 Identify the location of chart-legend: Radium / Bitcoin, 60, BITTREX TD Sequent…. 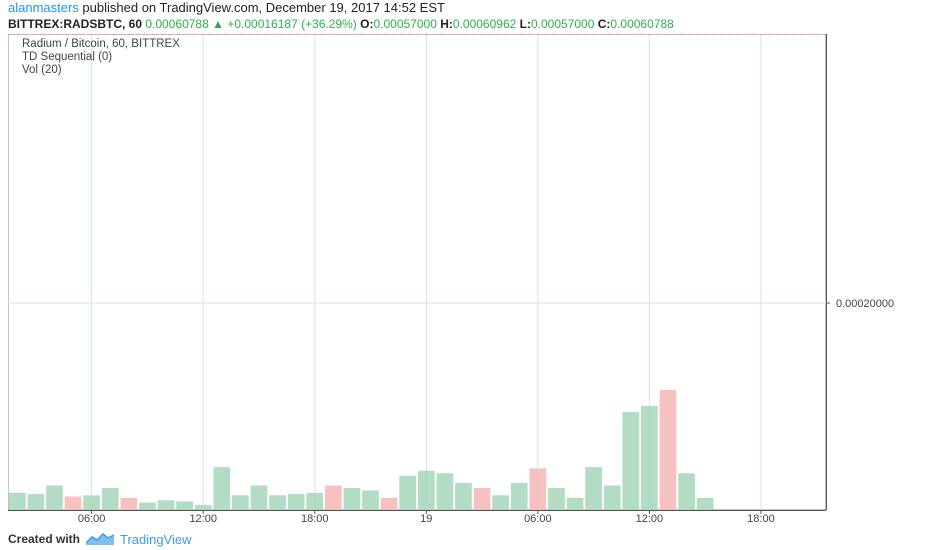
(101, 57).